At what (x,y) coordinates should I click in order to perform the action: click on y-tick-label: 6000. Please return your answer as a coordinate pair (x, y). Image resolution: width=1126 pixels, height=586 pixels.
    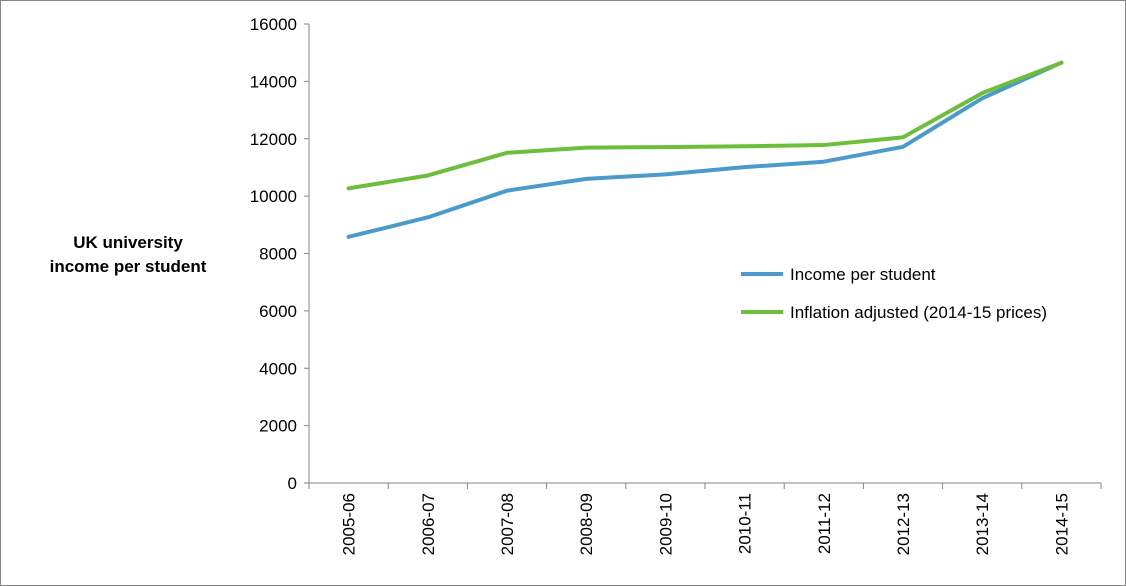
    Looking at the image, I should click on (278, 311).